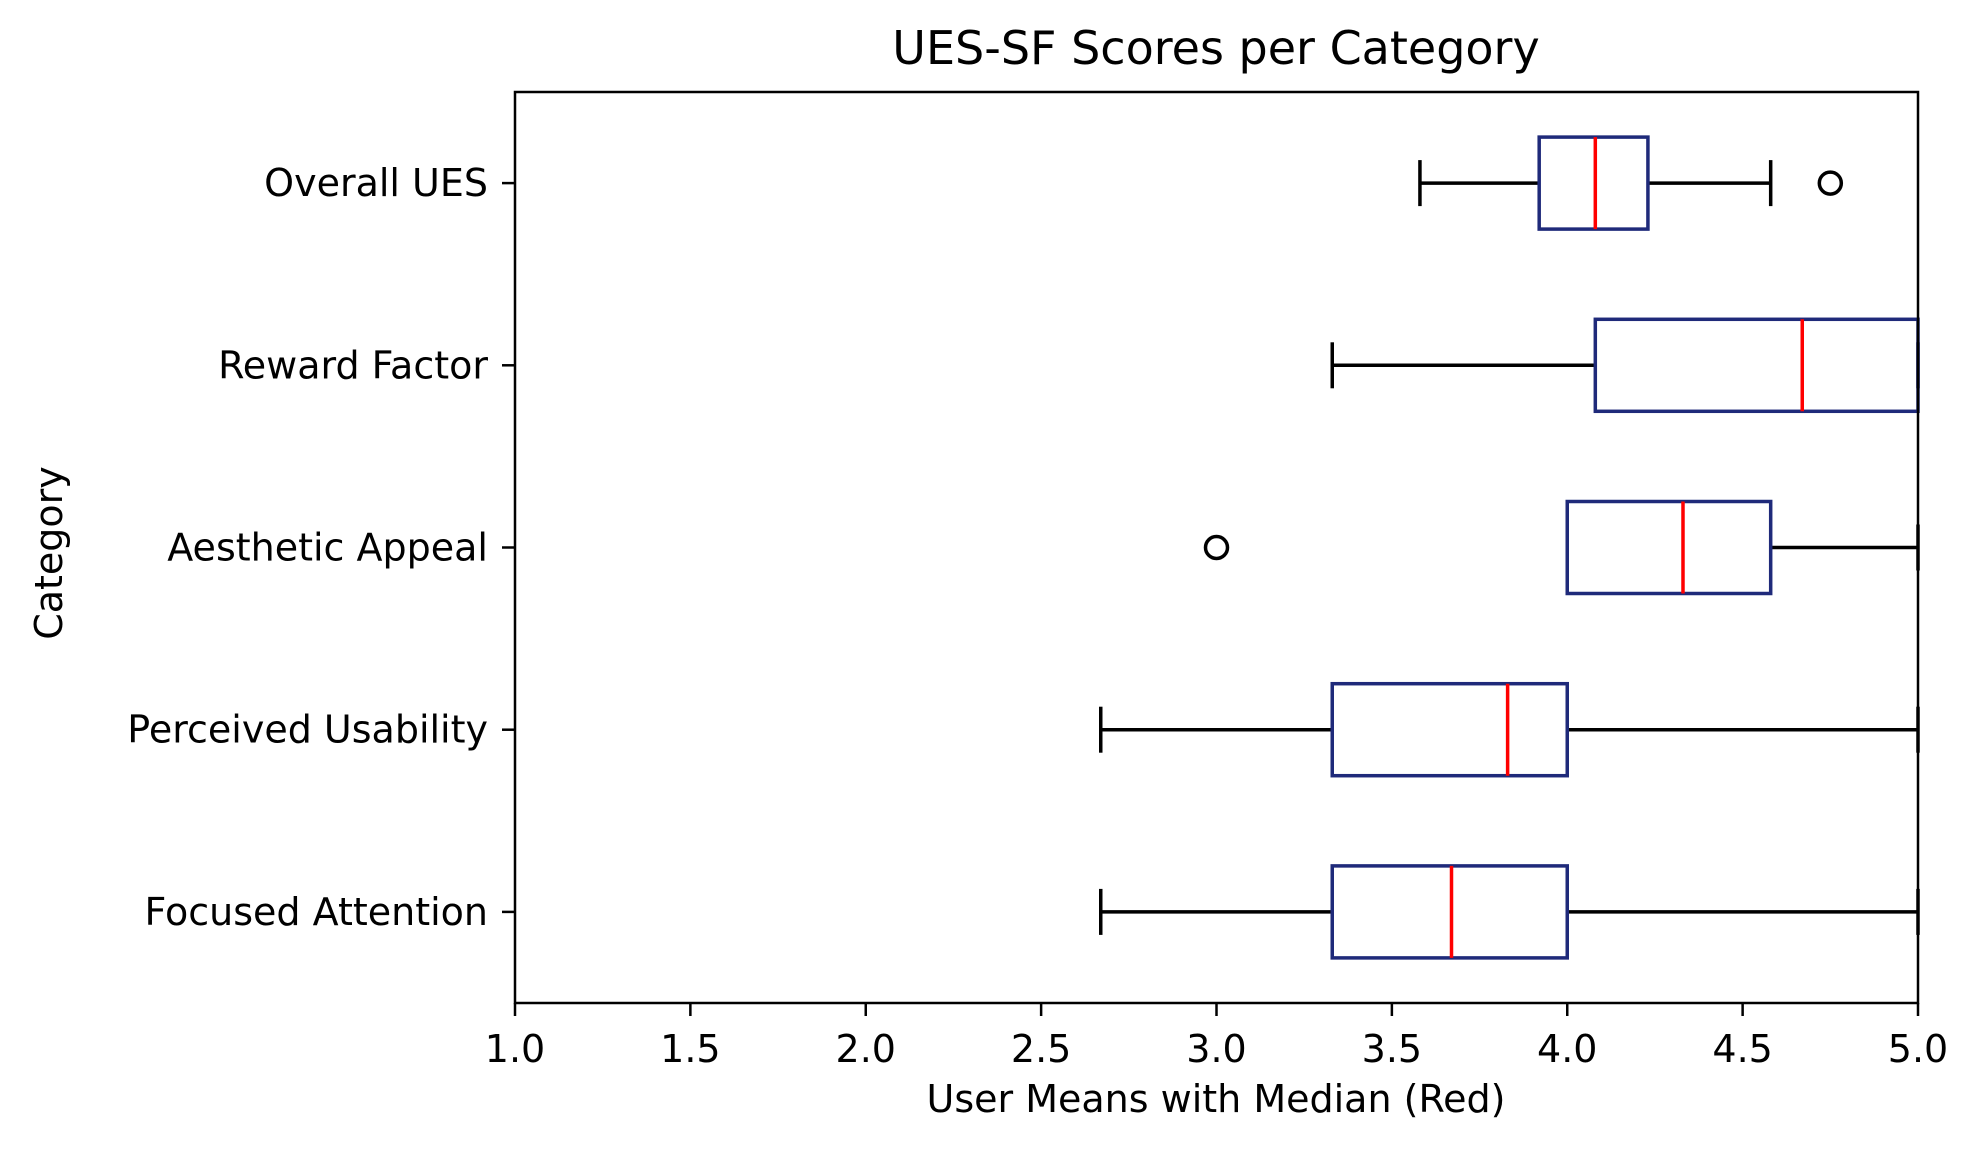 This screenshot has height=1154, width=1971. Describe the element at coordinates (1215, 48) in the screenshot. I see `chart-title: UES-SF Scores per Category` at that location.